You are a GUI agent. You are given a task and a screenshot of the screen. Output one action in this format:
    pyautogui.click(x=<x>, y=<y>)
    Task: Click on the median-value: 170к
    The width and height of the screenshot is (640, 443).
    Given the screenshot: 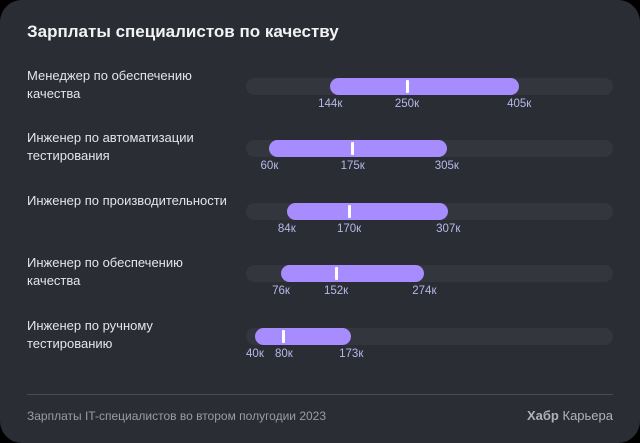 What is the action you would take?
    pyautogui.click(x=349, y=229)
    